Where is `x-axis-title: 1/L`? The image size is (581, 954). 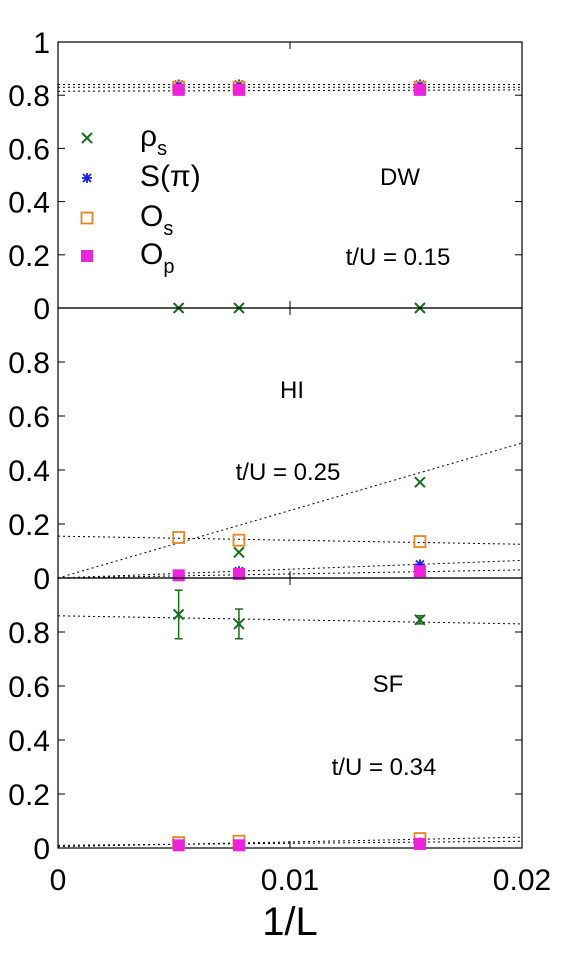
x-axis-title: 1/L is located at coordinates (290, 922).